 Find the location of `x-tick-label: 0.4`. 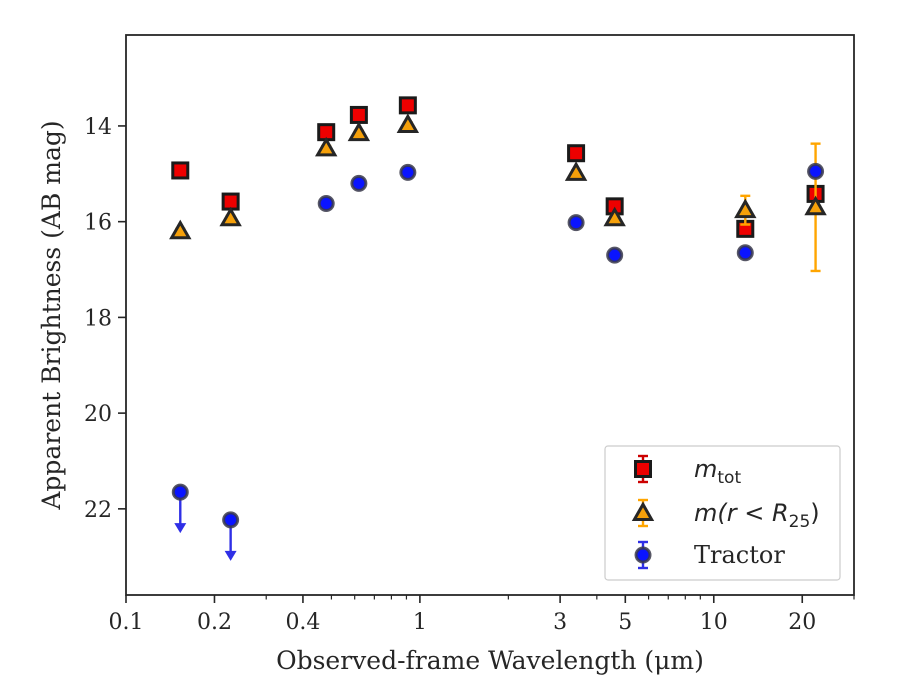

x-tick-label: 0.4 is located at coordinates (302, 622).